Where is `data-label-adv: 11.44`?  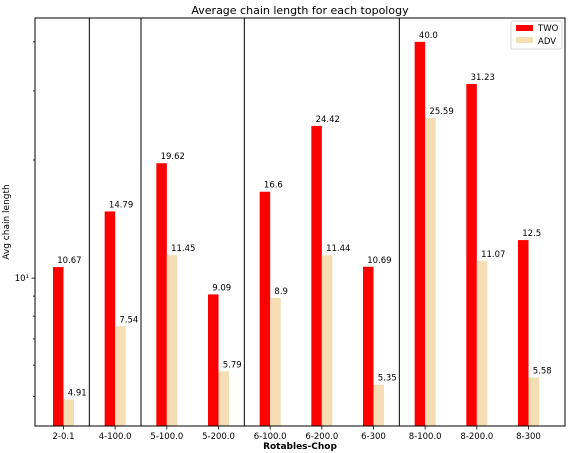
data-label-adv: 11.44 is located at coordinates (338, 249).